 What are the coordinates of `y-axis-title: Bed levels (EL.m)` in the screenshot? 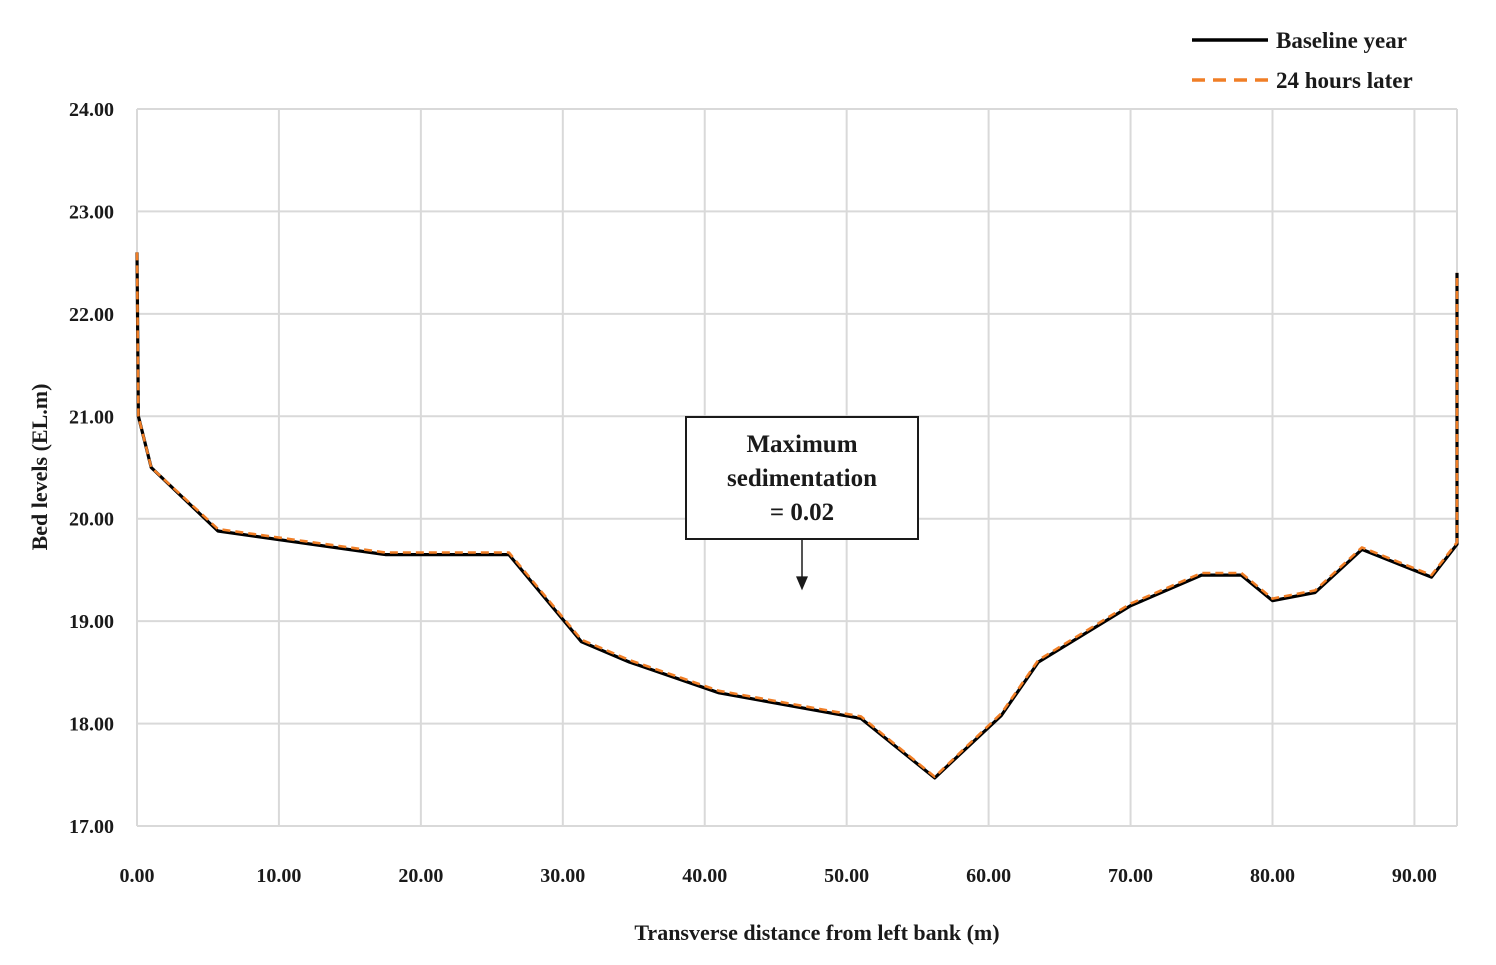 It's located at (39, 467).